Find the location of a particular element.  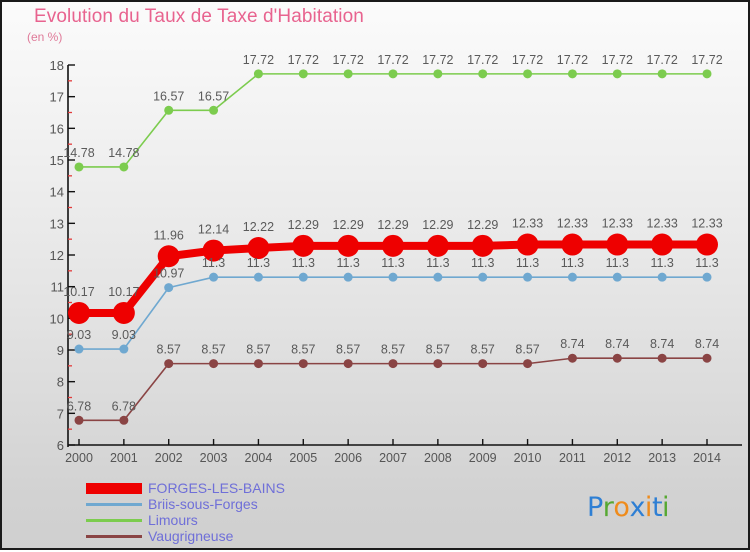

y-axis-tick-label: 6 is located at coordinates (60, 445).